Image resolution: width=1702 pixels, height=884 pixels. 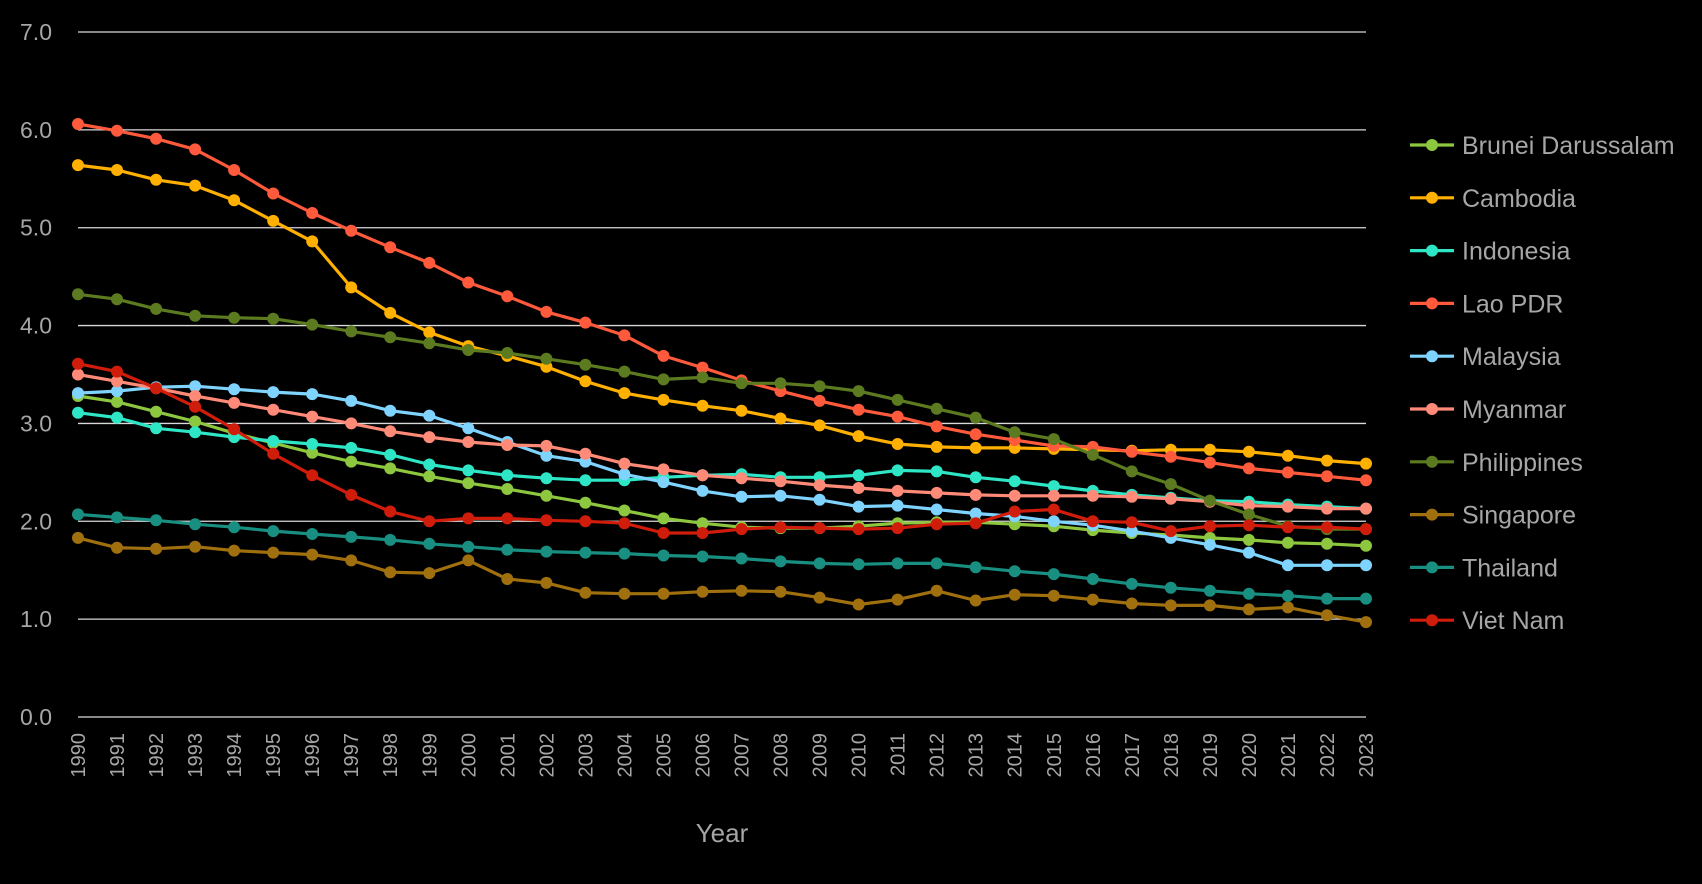 I want to click on x-tick-label: 1997, so click(x=352, y=755).